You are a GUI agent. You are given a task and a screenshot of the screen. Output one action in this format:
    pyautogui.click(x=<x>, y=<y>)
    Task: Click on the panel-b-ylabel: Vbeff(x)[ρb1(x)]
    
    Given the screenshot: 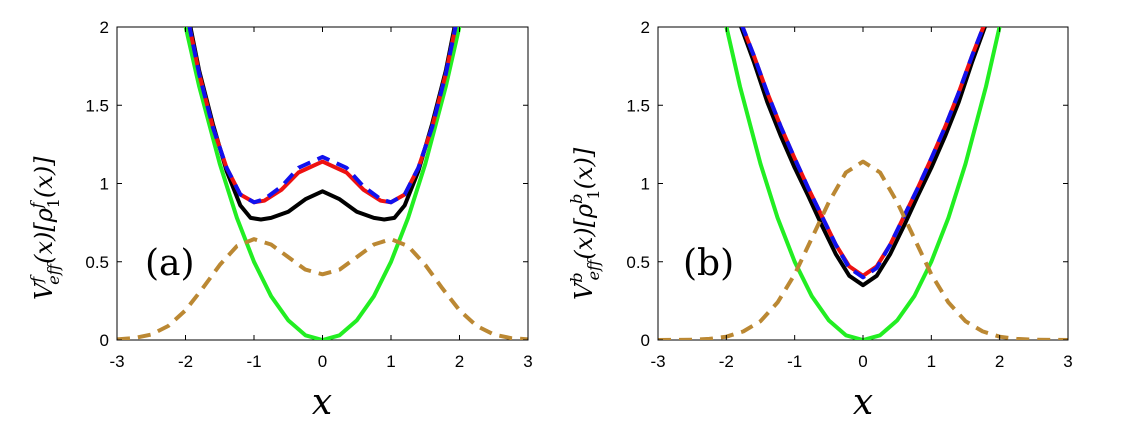 What is the action you would take?
    pyautogui.click(x=585, y=223)
    